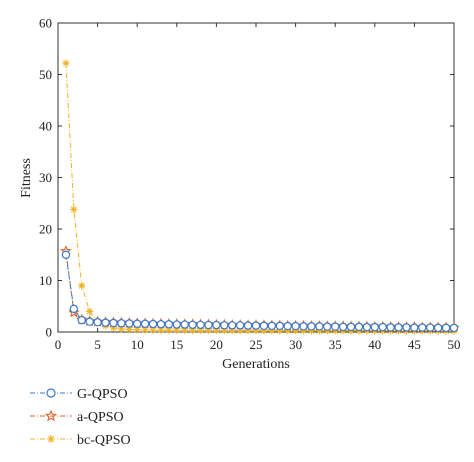 The height and width of the screenshot is (462, 474). Describe the element at coordinates (45, 280) in the screenshot. I see `y-tick-label: 10` at that location.